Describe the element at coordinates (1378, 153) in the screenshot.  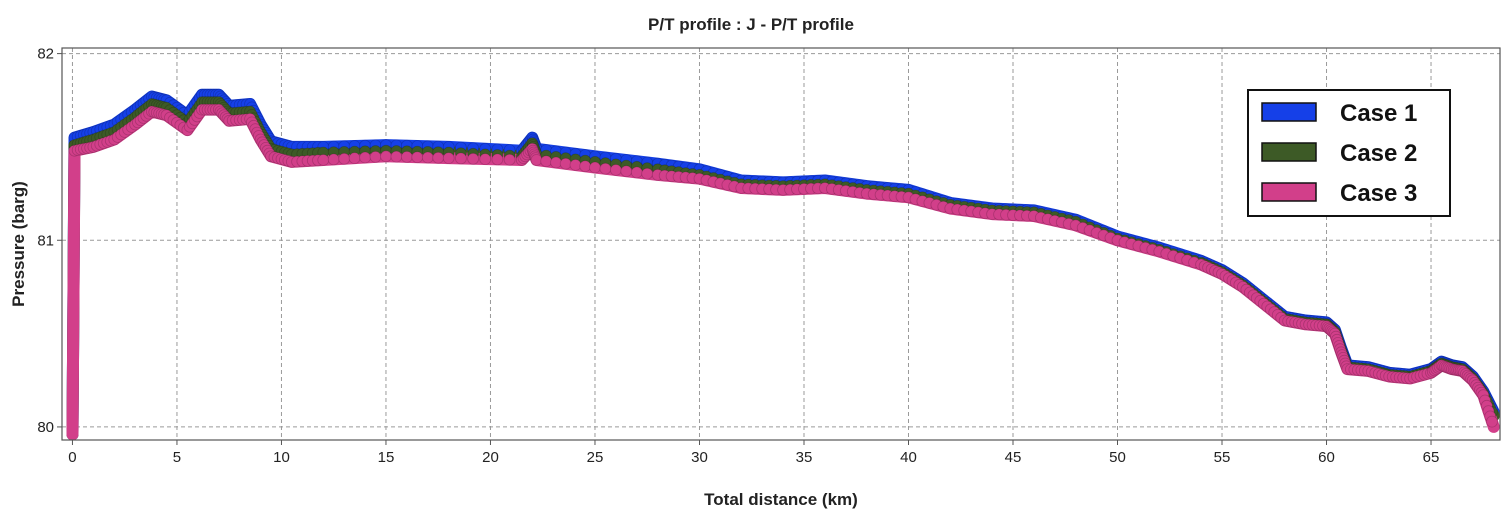
I see `legend-label-2: Case 2` at that location.